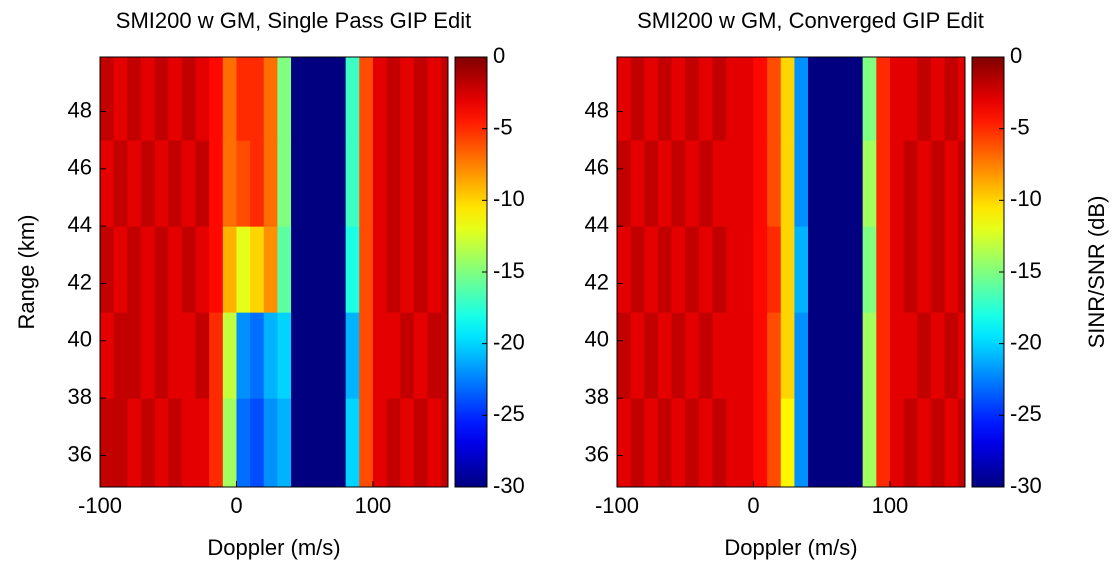  I want to click on y-tick-label: 44, so click(80, 224).